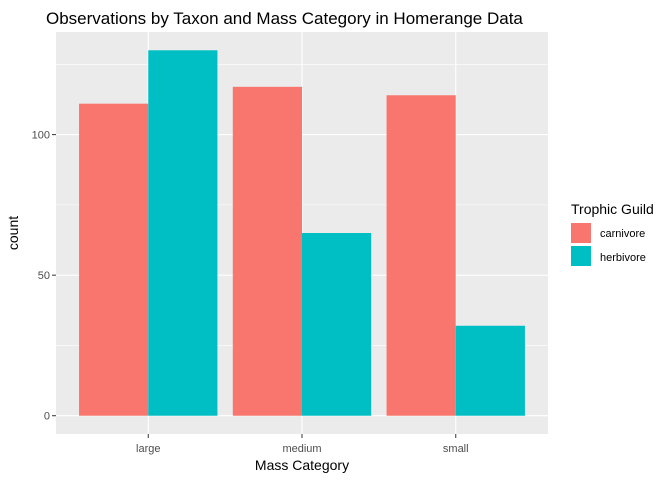  I want to click on legend: Trophic Guild carnivore herbivore, so click(612, 233).